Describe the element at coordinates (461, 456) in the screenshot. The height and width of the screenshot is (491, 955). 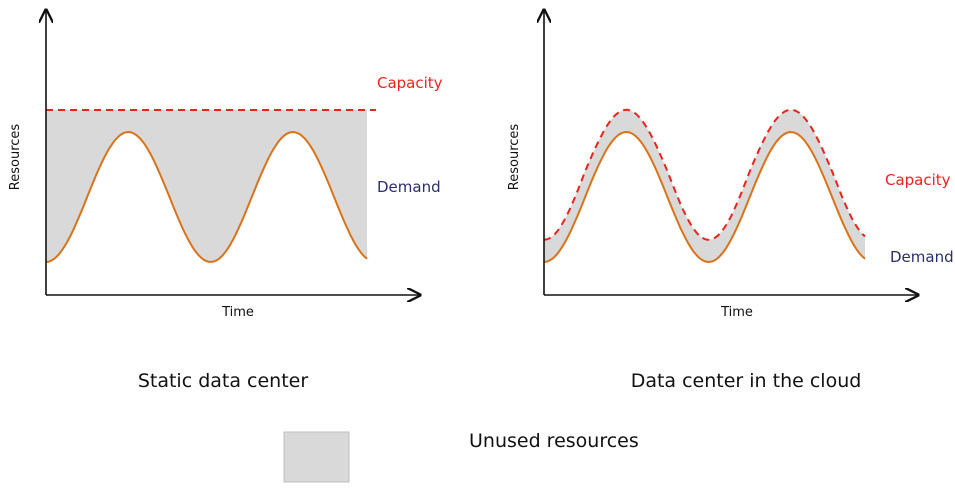
I see `legend: Unused resources` at that location.